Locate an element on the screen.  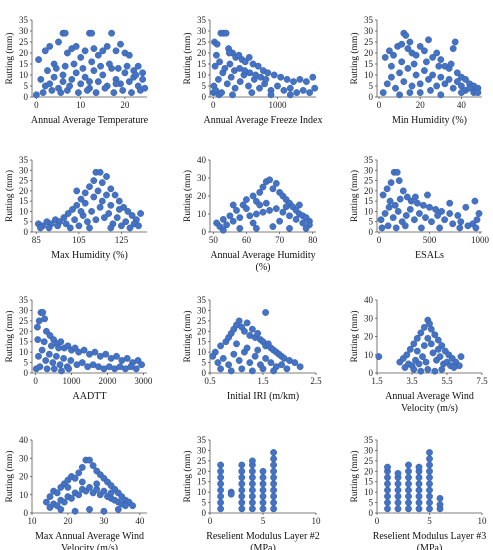
y-tick-label: 5 is located at coordinates (204, 503).